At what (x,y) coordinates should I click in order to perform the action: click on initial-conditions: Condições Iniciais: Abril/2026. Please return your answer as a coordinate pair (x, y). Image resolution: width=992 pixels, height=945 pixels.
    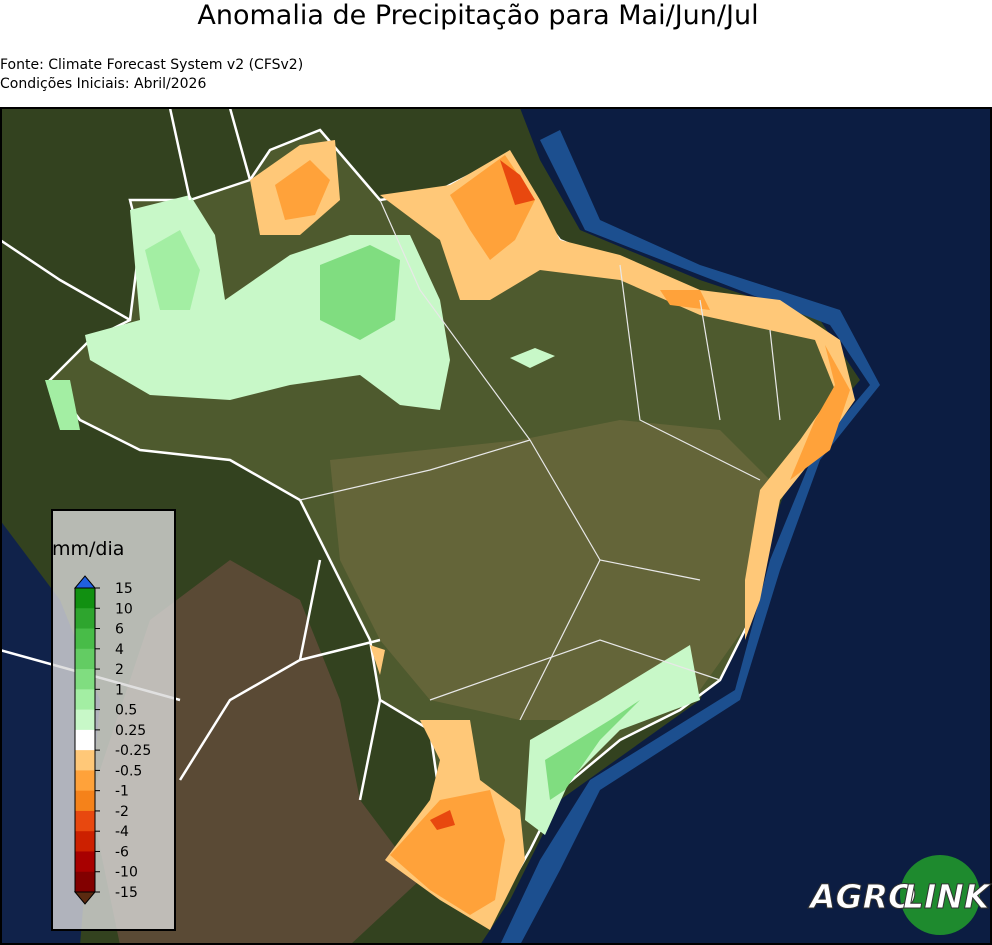
    Looking at the image, I should click on (103, 84).